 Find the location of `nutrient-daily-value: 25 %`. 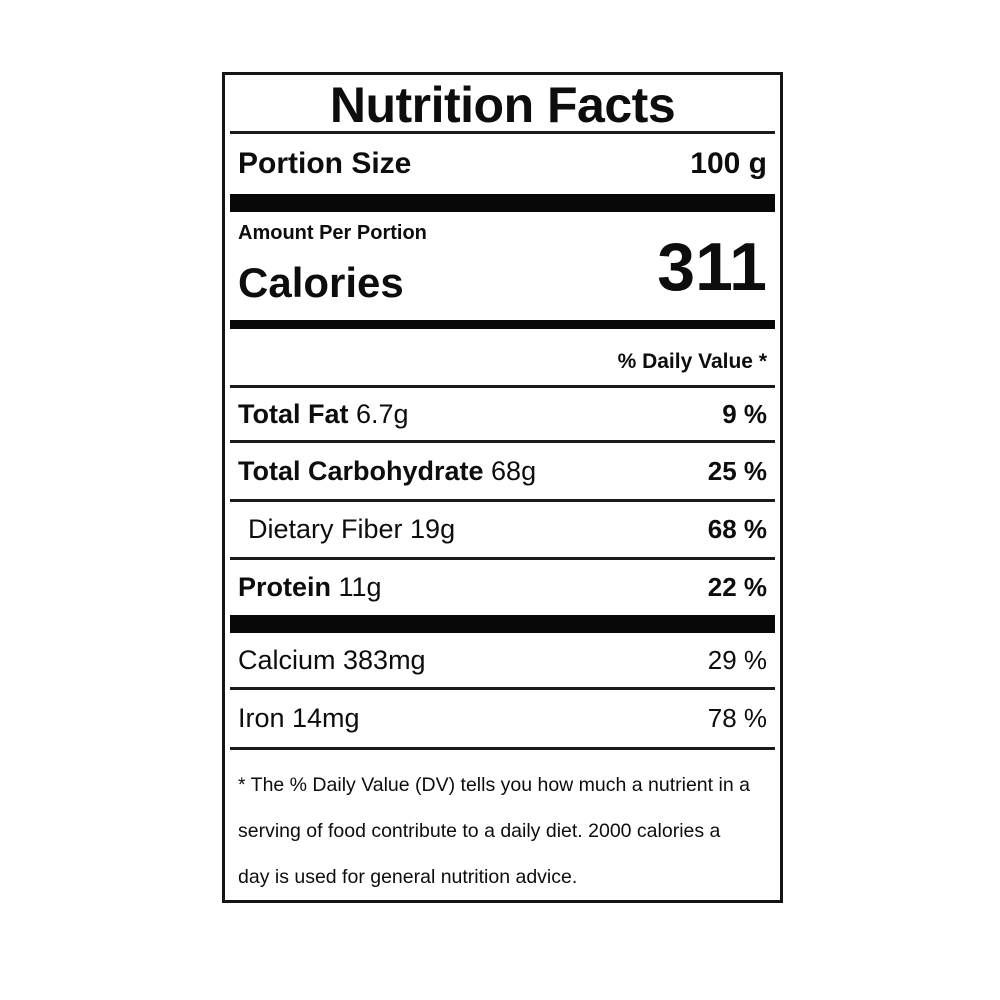

nutrient-daily-value: 25 % is located at coordinates (737, 470).